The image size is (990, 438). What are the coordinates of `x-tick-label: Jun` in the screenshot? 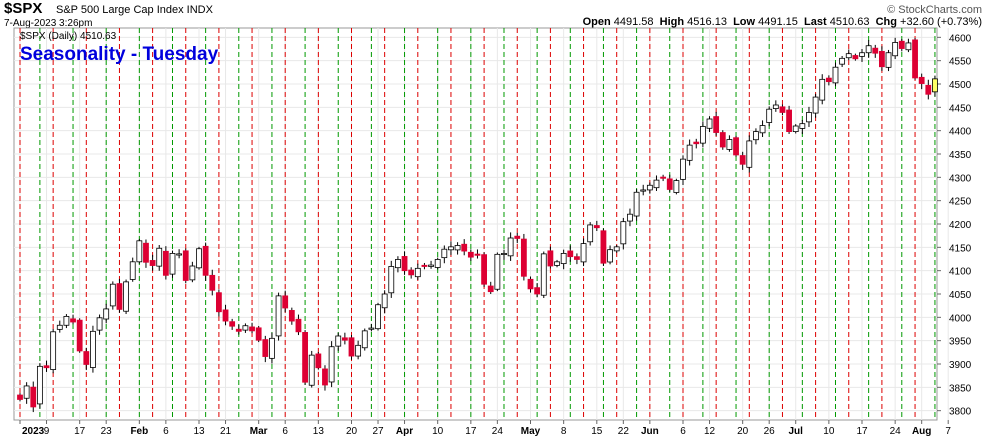 It's located at (650, 431).